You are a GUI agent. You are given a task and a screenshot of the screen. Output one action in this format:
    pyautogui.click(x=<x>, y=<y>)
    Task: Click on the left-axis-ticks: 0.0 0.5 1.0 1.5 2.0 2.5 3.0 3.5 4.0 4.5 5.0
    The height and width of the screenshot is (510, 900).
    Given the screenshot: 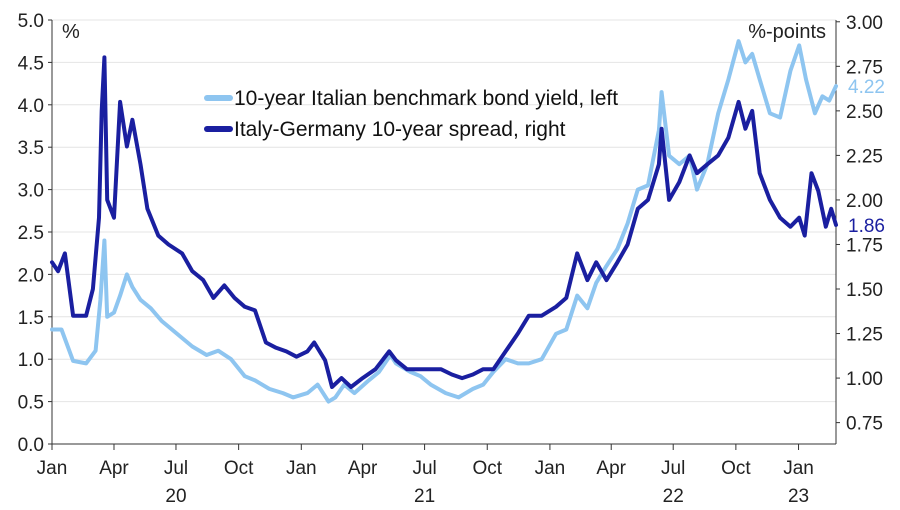 What is the action you would take?
    pyautogui.click(x=35, y=233)
    